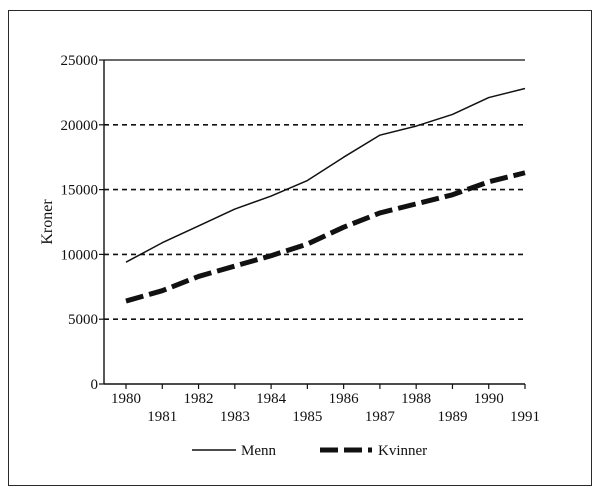  Describe the element at coordinates (80, 126) in the screenshot. I see `y-tick-label: 20000` at that location.